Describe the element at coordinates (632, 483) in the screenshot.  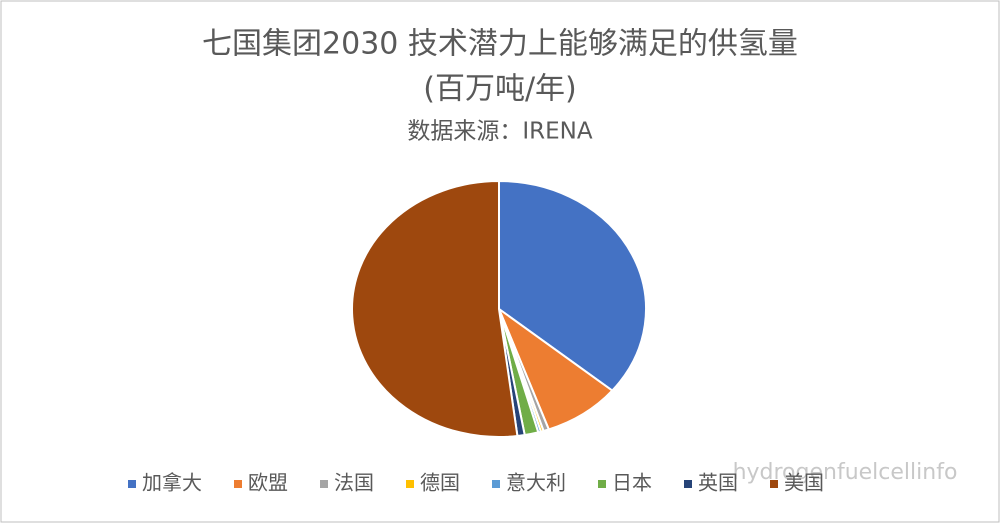
I see `legend-label: 日本` at that location.